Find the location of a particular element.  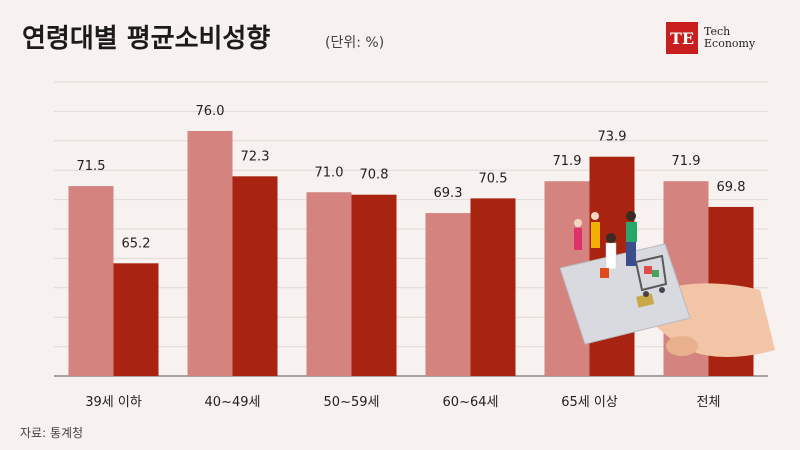

bar-value-label: 72.3 is located at coordinates (255, 156).